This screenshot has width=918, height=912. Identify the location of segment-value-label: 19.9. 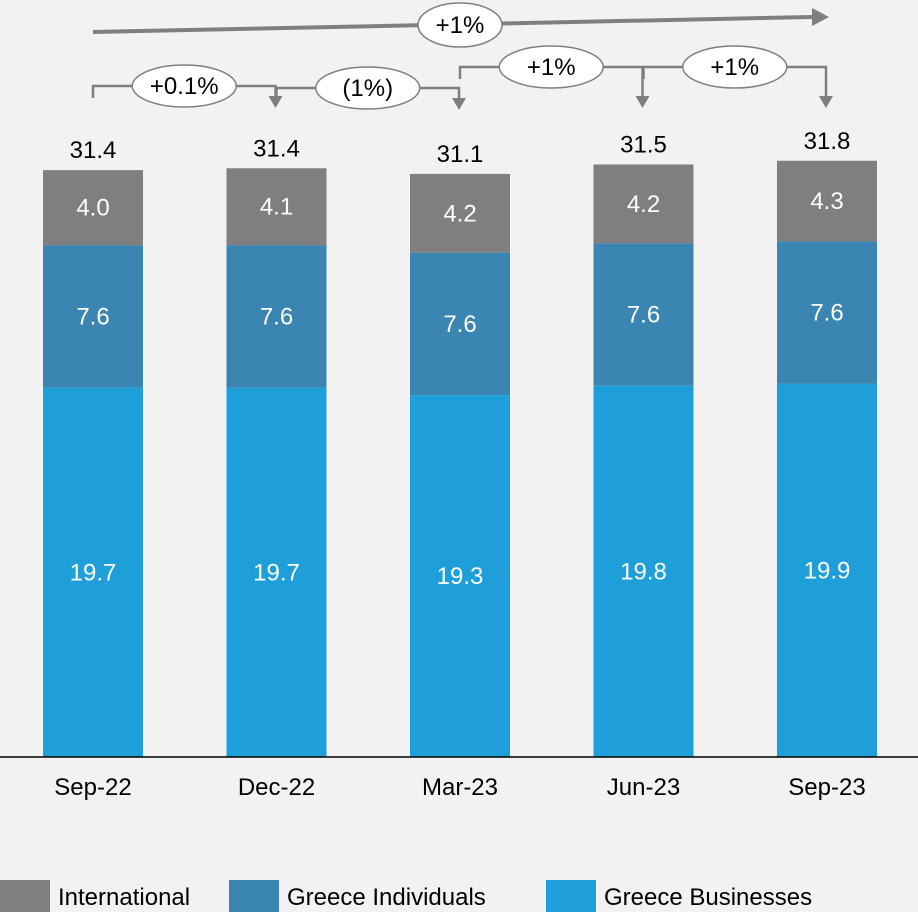
(827, 570).